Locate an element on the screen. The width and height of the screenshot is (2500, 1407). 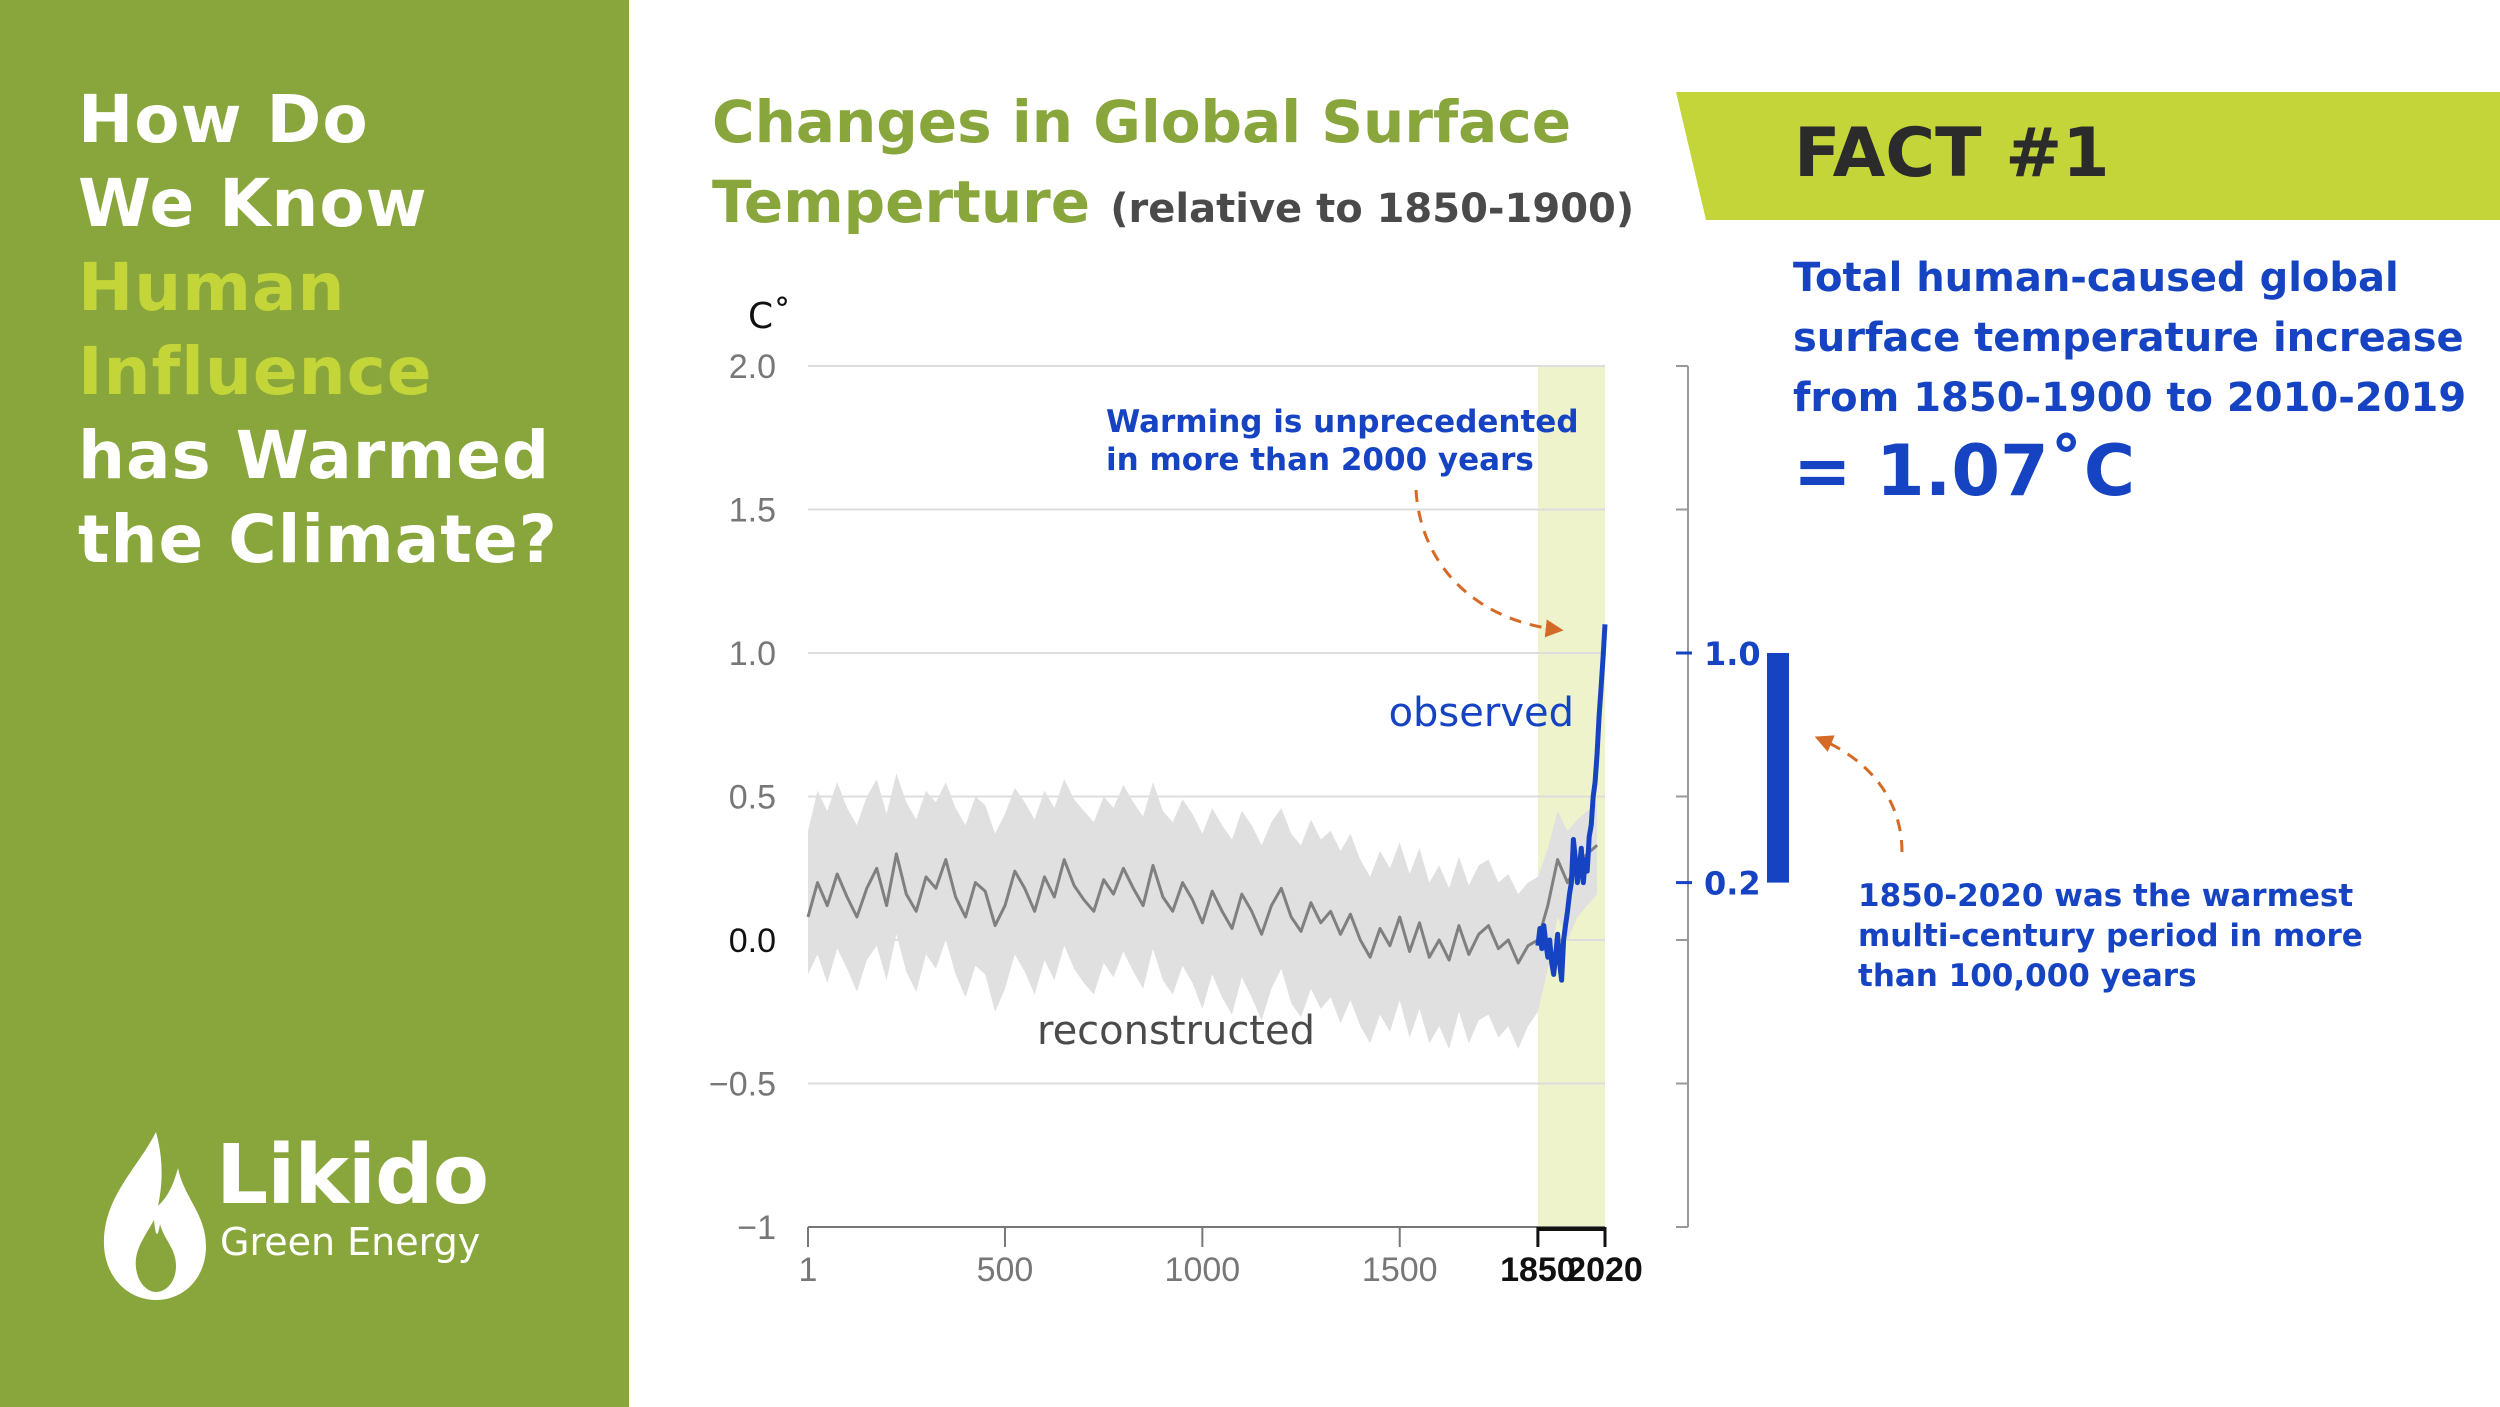
logo: Likido Green Energy is located at coordinates (308, 1218).